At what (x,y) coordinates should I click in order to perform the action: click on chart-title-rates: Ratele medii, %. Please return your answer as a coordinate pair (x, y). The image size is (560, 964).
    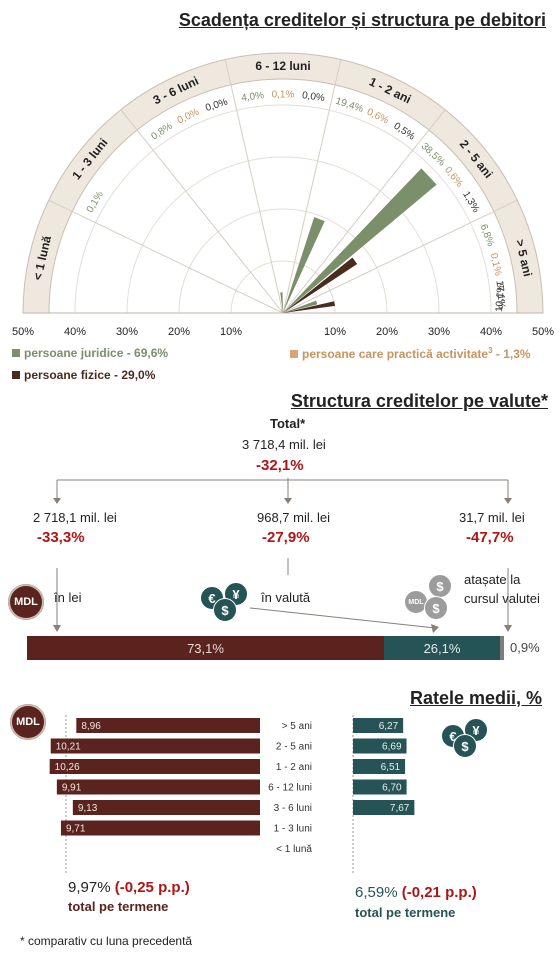
    Looking at the image, I should click on (475, 698).